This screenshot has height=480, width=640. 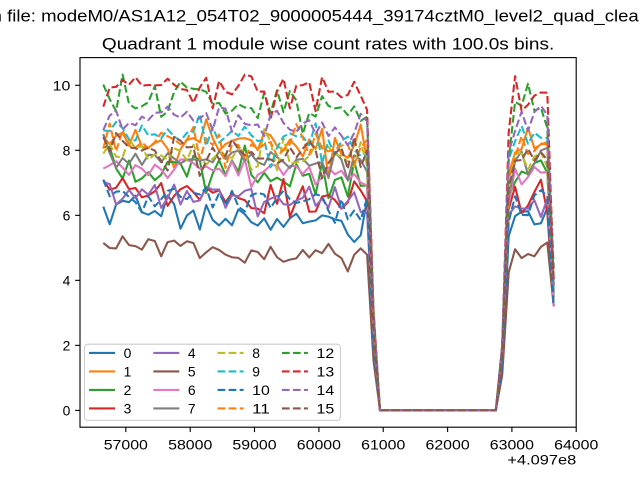 What do you see at coordinates (448, 444) in the screenshot?
I see `svg-text: 62000` at bounding box center [448, 444].